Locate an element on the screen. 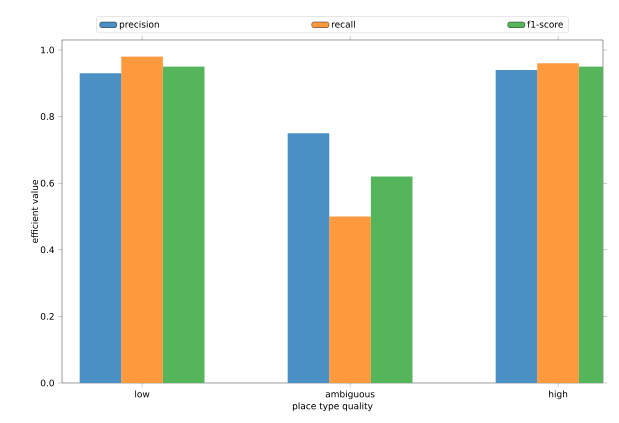 This screenshot has height=423, width=619. x-tick-label: ambiguous is located at coordinates (350, 395).